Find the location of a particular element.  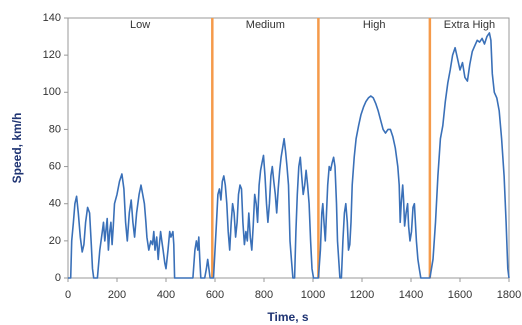

x-tick-label: 1000 is located at coordinates (313, 295).